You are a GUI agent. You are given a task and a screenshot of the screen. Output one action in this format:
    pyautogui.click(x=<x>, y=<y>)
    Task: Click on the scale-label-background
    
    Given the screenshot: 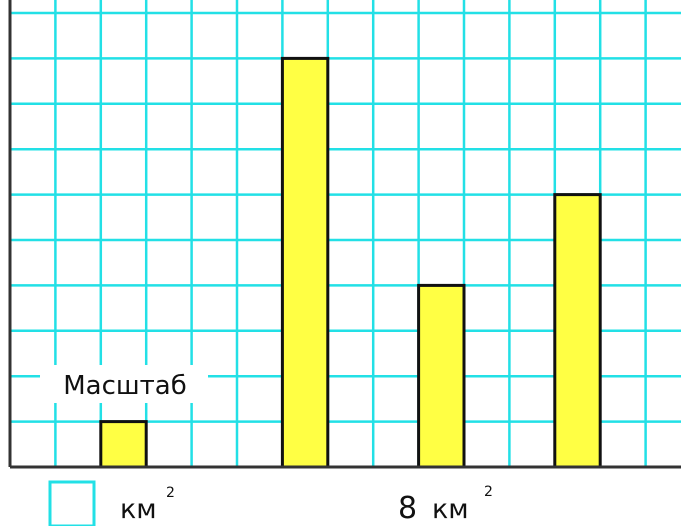 What is the action you would take?
    pyautogui.click(x=124, y=384)
    